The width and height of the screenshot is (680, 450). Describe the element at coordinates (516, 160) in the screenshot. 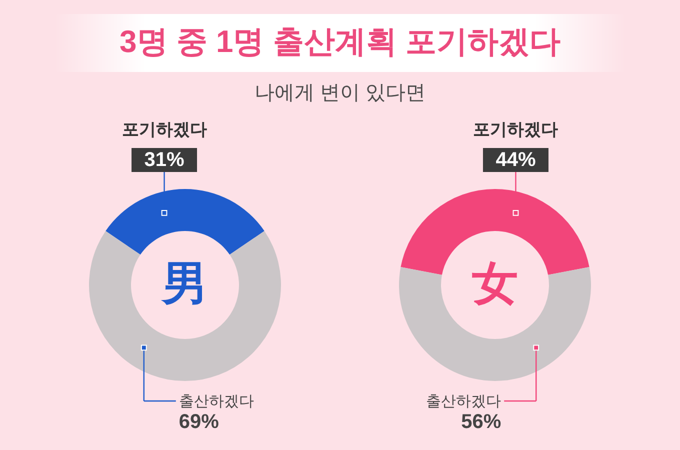

I see `data-label: 44%` at that location.